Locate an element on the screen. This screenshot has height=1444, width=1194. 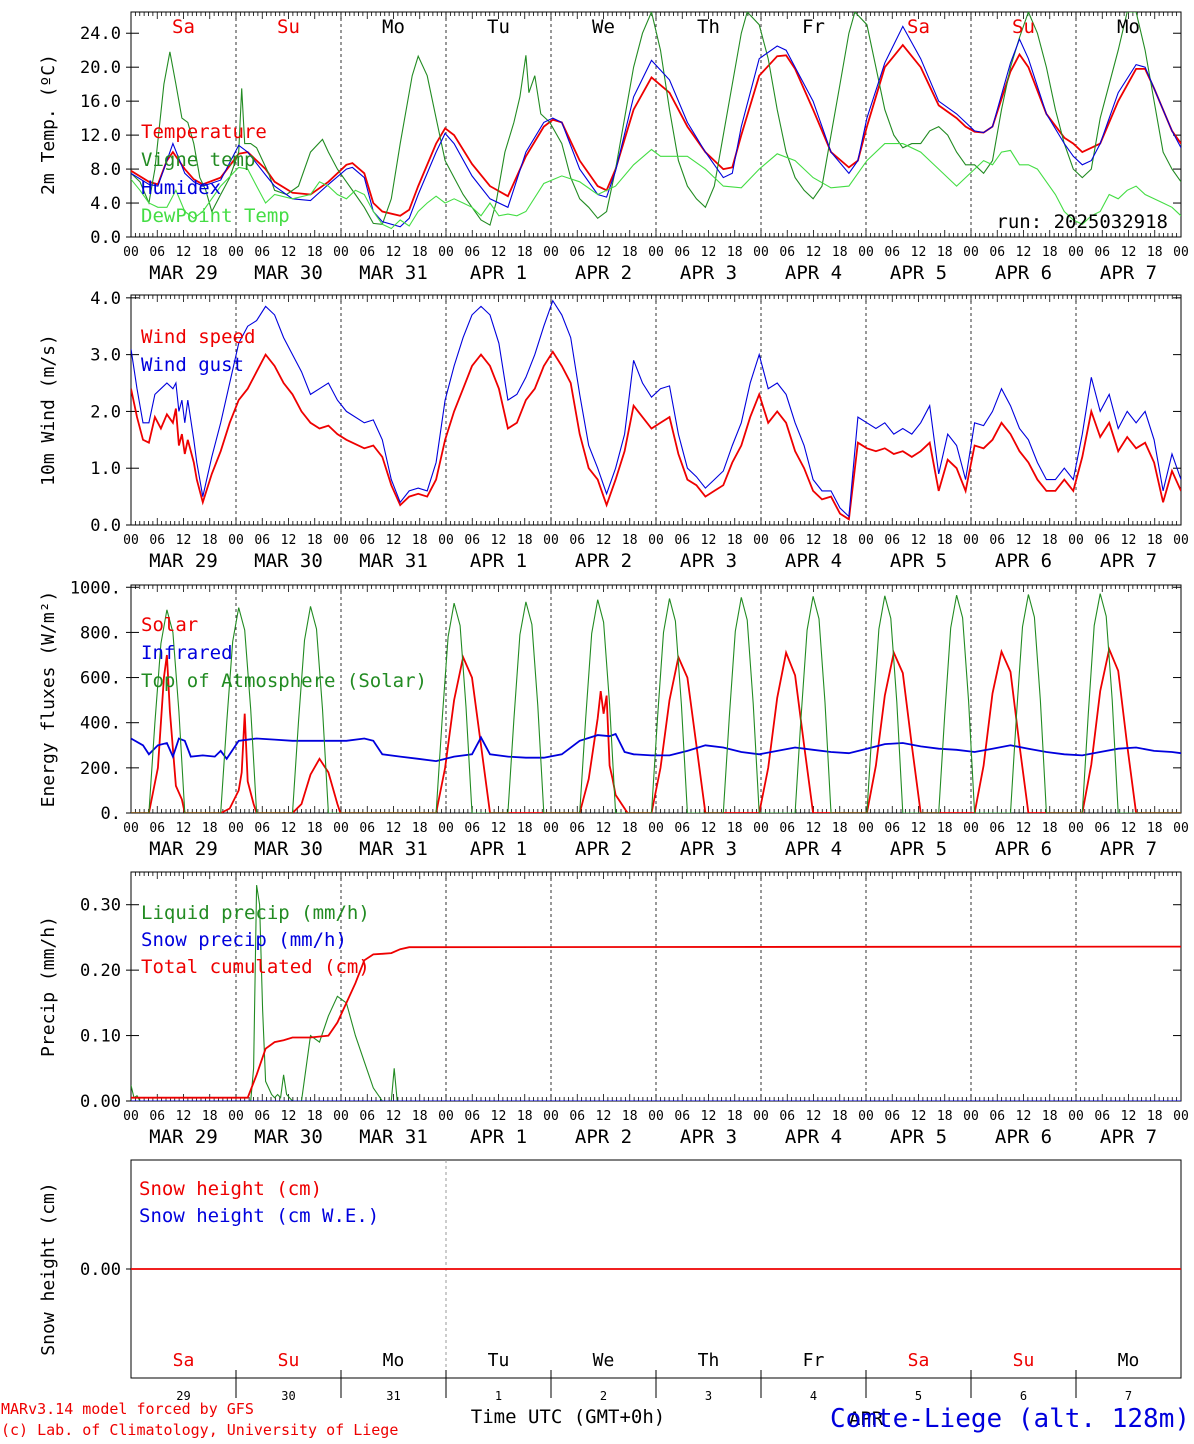
y-axis-label: 10m Wind (m/s) is located at coordinates (48, 410).